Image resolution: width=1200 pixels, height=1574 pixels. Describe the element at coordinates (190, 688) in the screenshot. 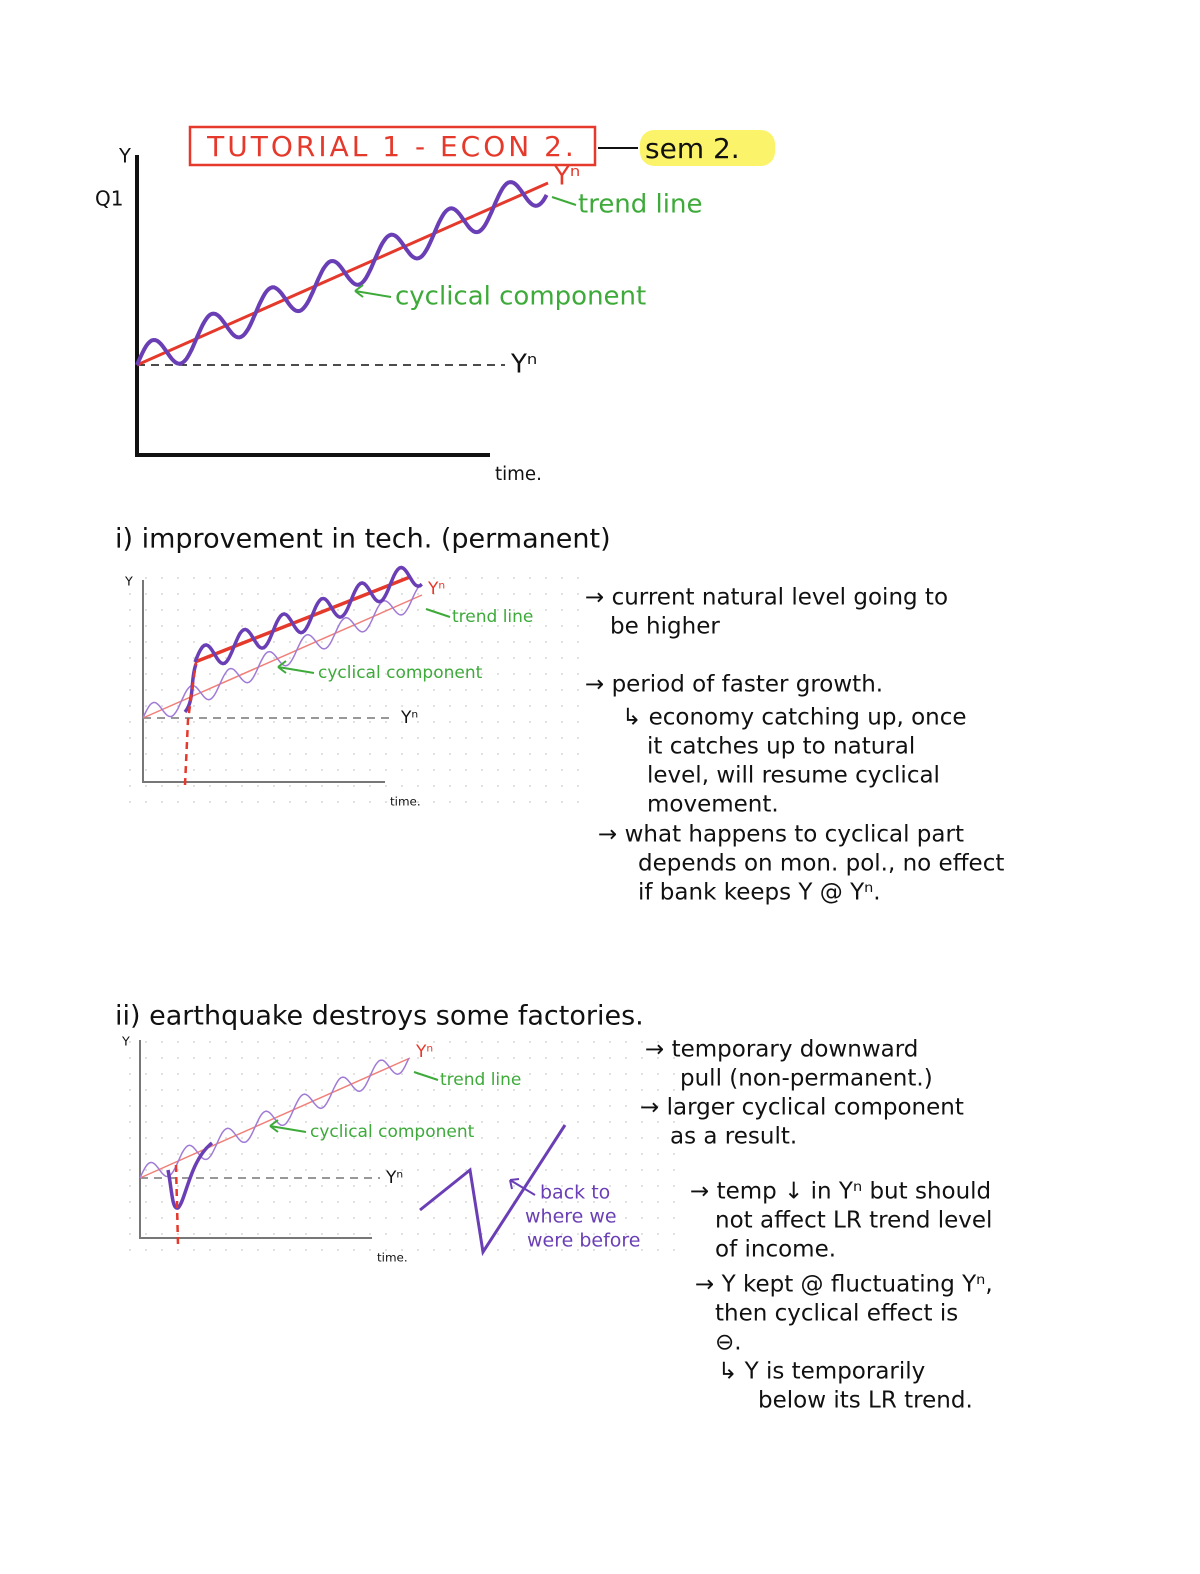

I see `catch-up` at that location.